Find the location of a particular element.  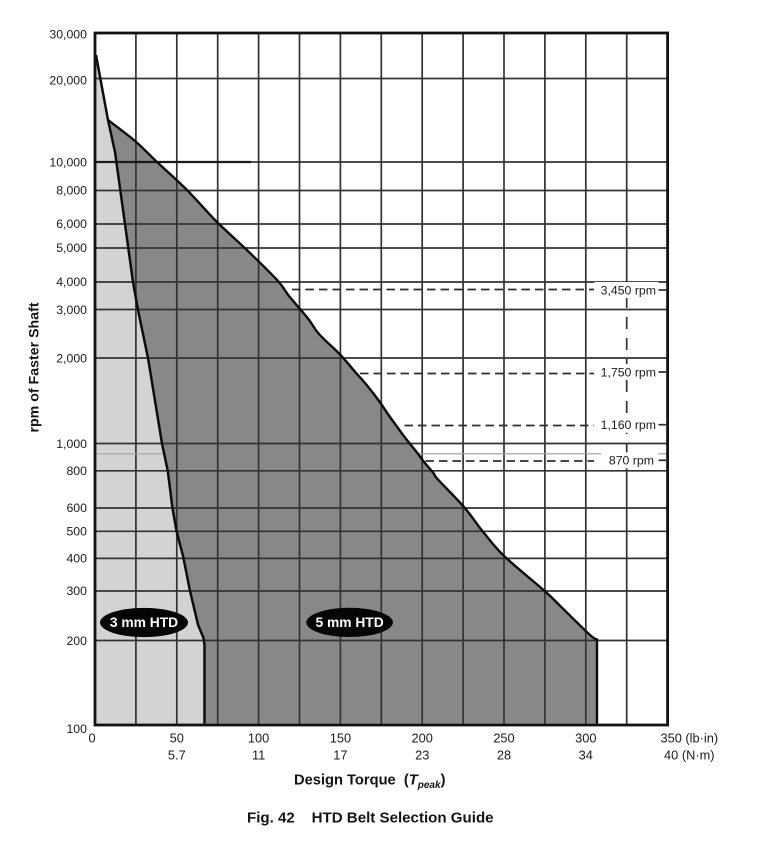

svg-text: 5 mm HTD is located at coordinates (349, 622).